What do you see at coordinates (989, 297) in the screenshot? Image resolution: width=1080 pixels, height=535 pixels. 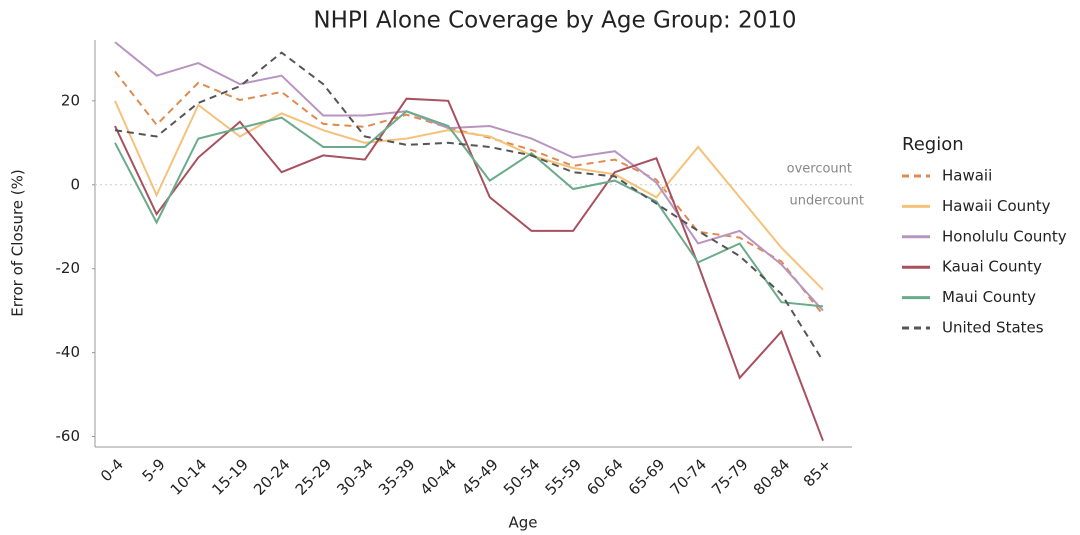 I see `legend-label: Maui County` at bounding box center [989, 297].